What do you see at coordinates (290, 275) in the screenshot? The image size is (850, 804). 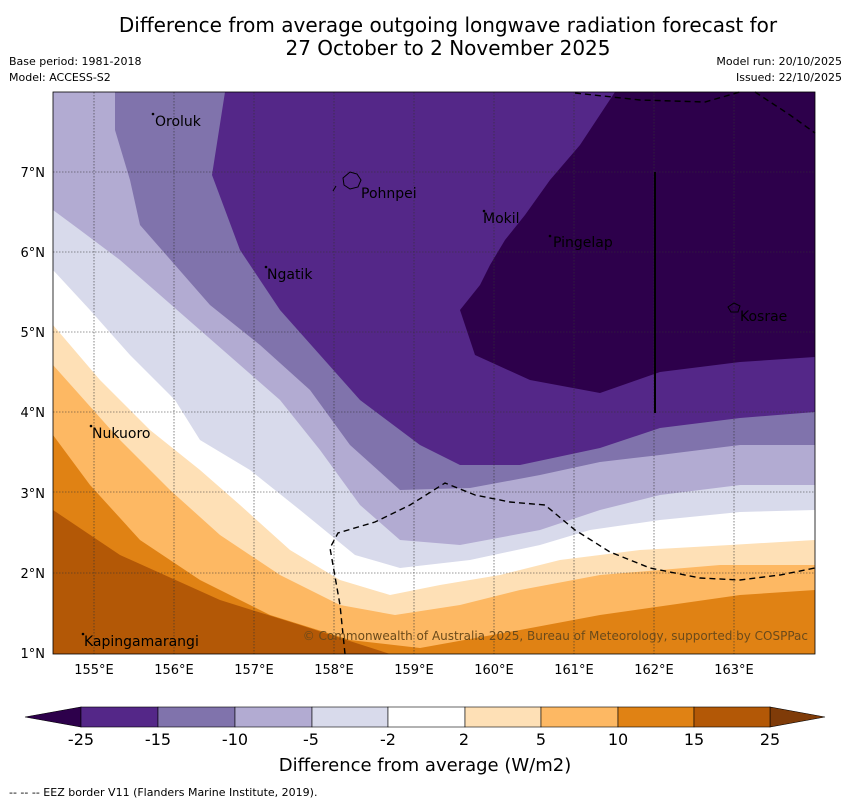 I see `place-ngatik: Ngatik` at bounding box center [290, 275].